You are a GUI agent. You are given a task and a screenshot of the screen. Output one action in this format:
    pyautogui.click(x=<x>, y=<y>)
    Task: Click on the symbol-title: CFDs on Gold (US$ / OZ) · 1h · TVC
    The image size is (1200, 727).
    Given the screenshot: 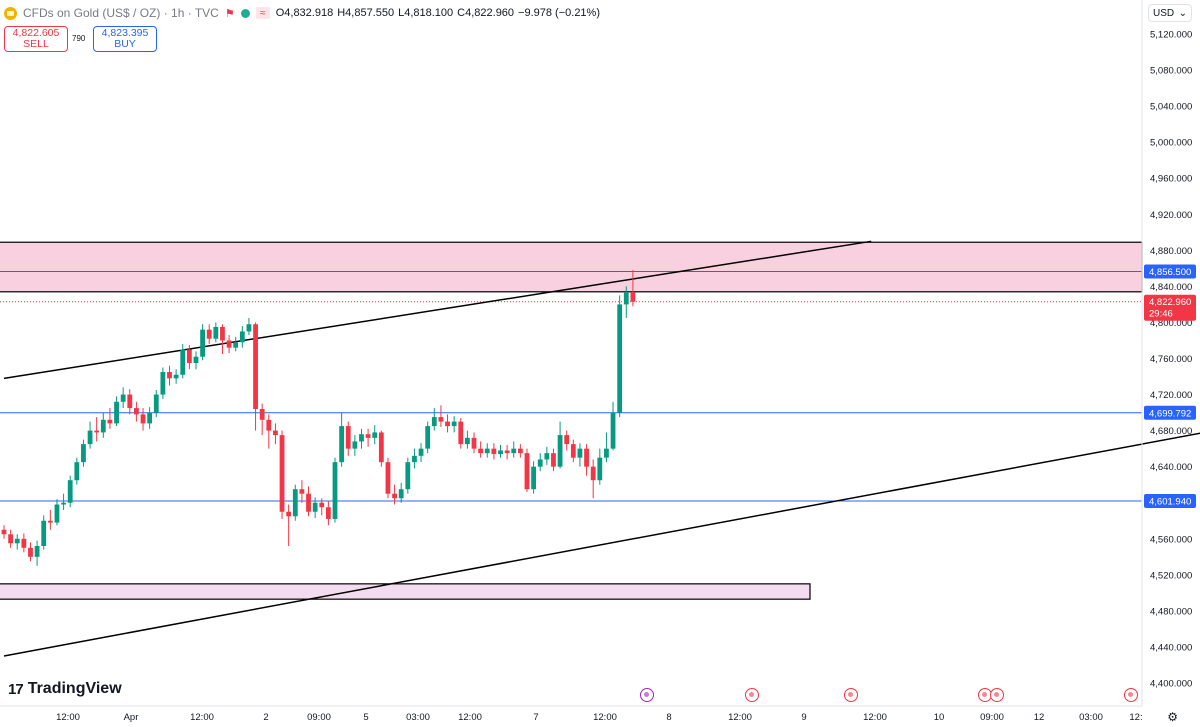 What is the action you would take?
    pyautogui.click(x=121, y=13)
    